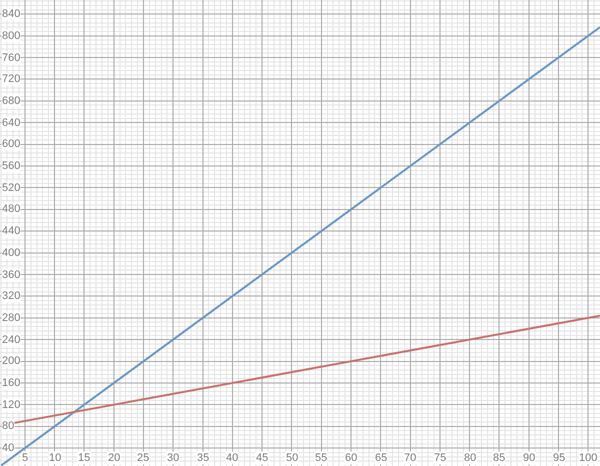  Describe the element at coordinates (143, 458) in the screenshot. I see `x-tick-label: 25` at that location.